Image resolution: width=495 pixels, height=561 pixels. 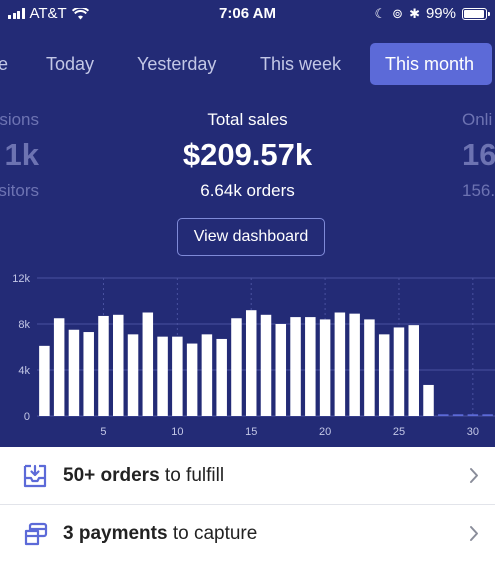 What do you see at coordinates (476, 13) in the screenshot?
I see `battery-icon` at bounding box center [476, 13].